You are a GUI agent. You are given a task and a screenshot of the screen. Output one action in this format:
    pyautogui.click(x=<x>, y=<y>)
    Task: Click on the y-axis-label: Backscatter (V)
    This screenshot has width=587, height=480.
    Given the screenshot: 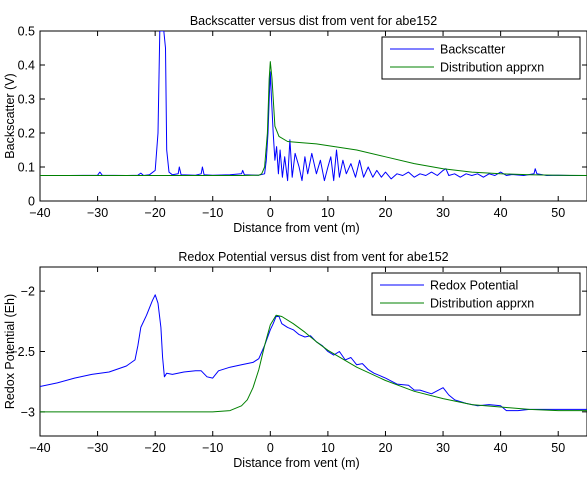 What is the action you would take?
    pyautogui.click(x=10, y=115)
    